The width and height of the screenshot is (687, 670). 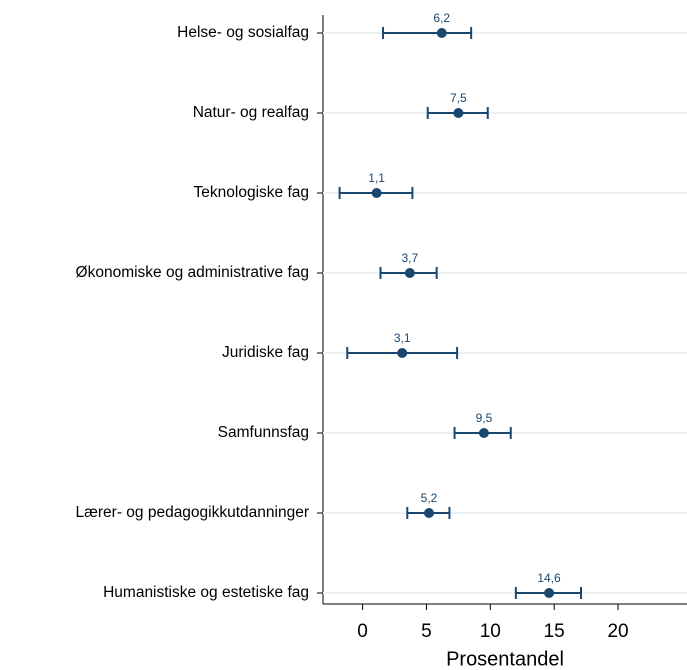 I want to click on value-label: 3,1, so click(x=402, y=338).